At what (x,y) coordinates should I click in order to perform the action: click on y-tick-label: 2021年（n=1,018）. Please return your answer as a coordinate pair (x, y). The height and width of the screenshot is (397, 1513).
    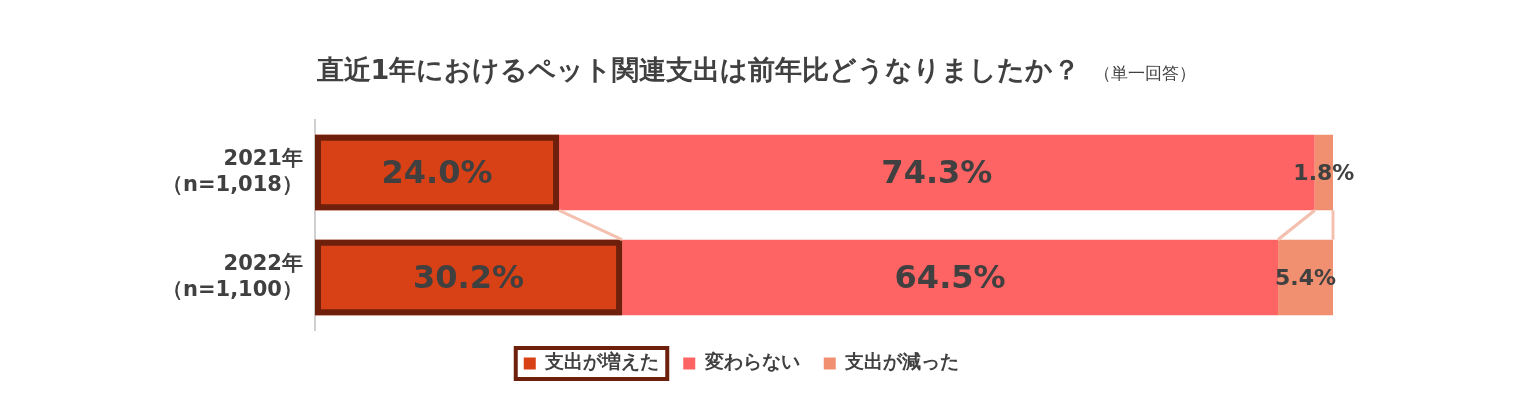
    Looking at the image, I should click on (232, 171).